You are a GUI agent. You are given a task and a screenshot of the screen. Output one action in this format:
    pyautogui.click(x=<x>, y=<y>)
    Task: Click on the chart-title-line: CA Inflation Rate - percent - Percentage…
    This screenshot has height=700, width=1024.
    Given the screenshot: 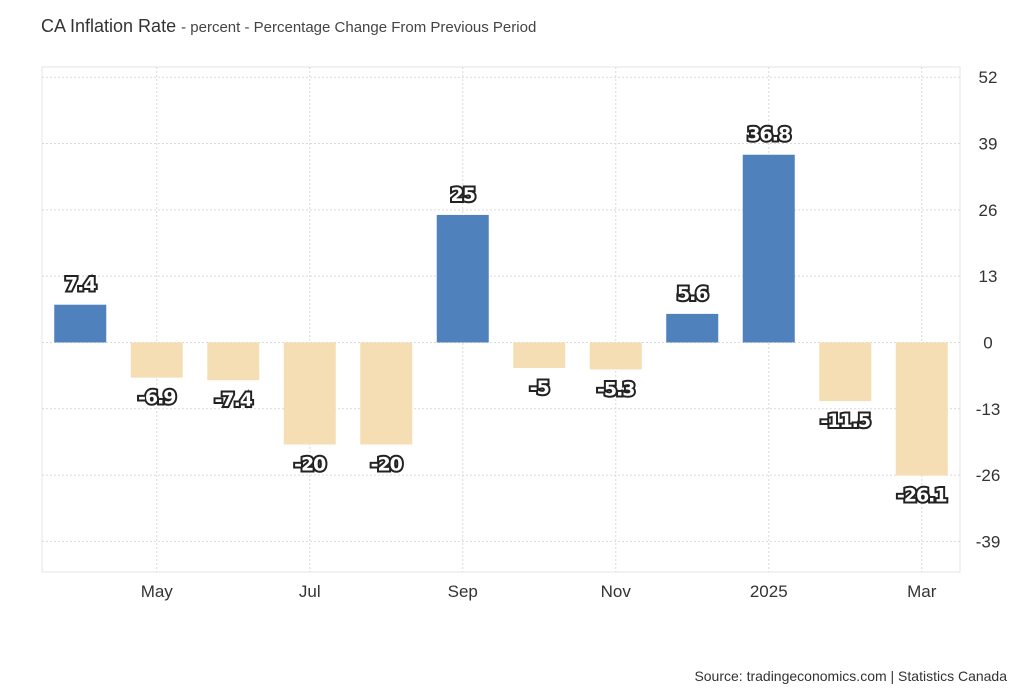 What is the action you would take?
    pyautogui.click(x=288, y=26)
    